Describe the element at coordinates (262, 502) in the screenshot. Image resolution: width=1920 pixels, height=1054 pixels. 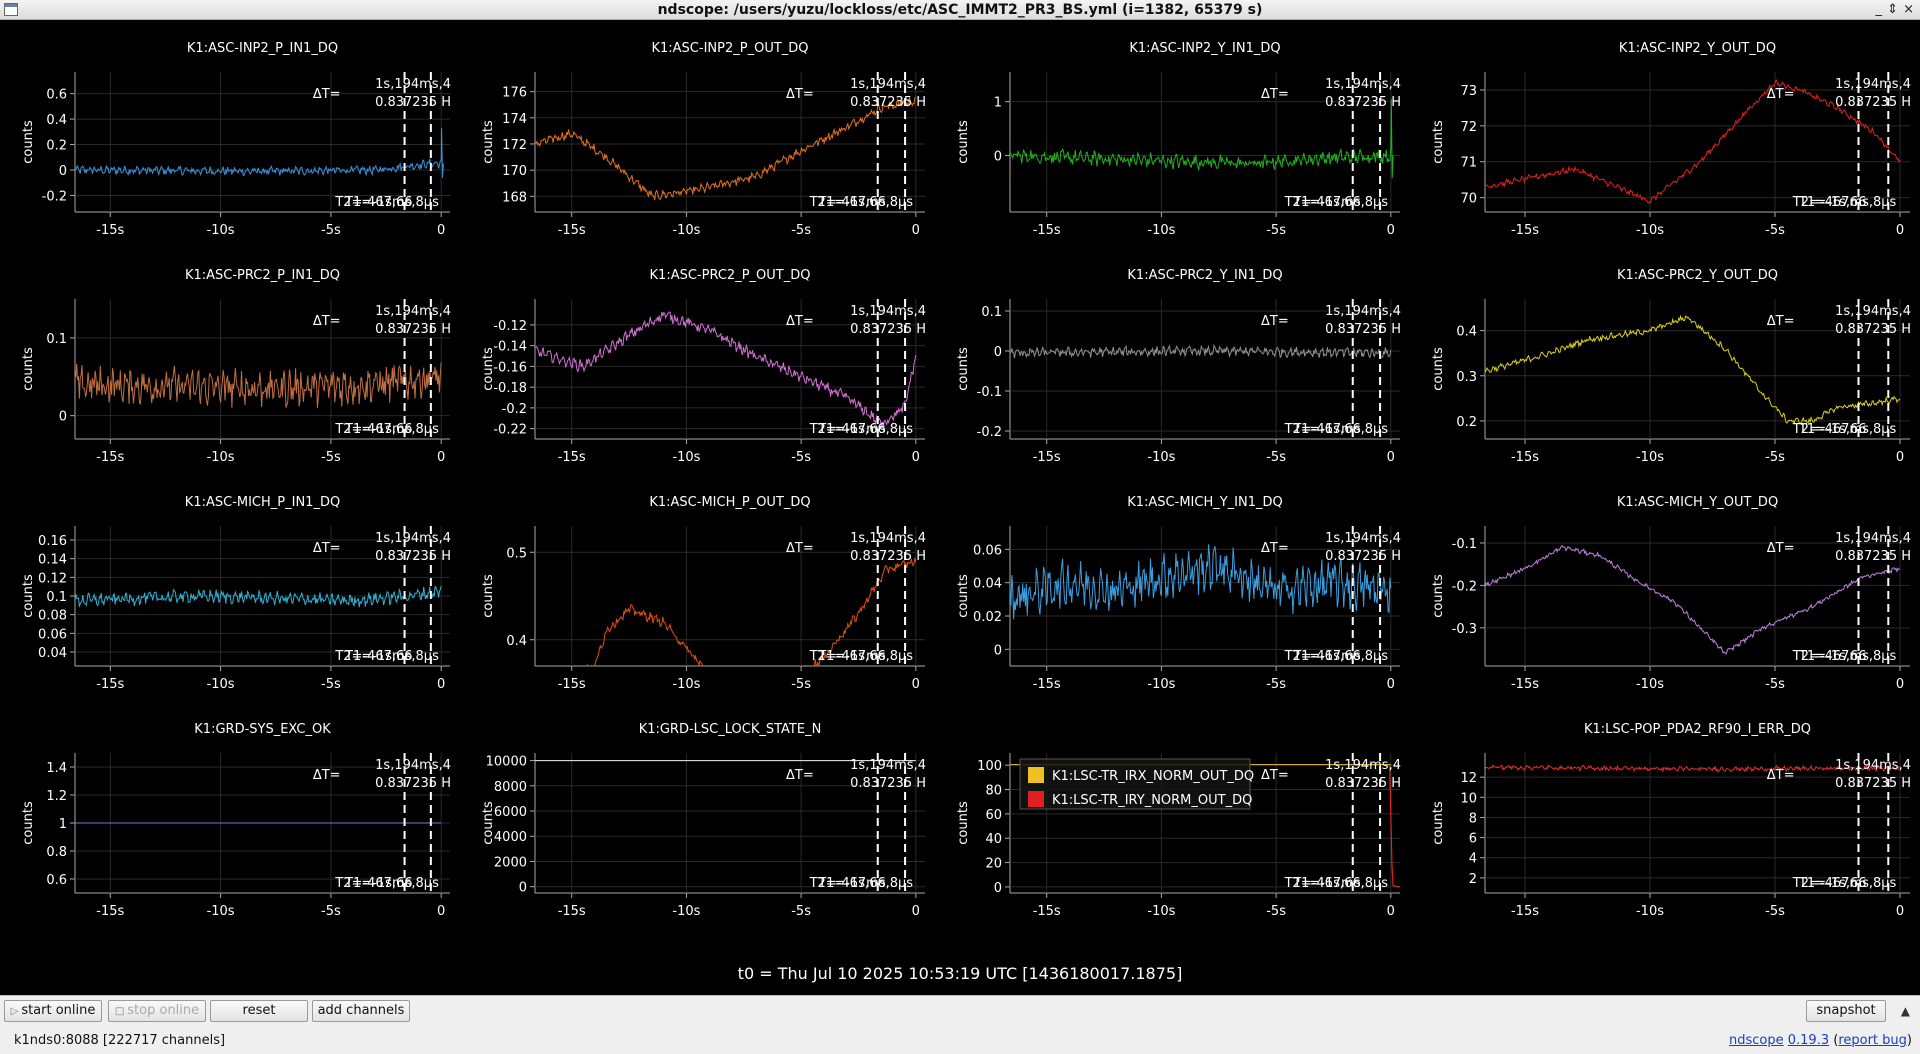
I see `plot-title: K1:ASC-MICH_P_IN1_DQ` at that location.